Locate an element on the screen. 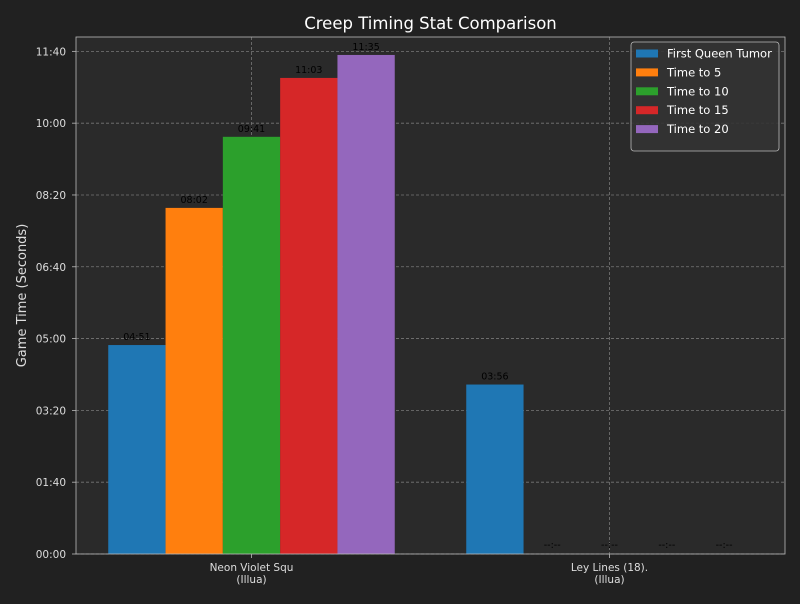 This screenshot has width=800, height=604. y-tick-label: 11:40 is located at coordinates (51, 52).